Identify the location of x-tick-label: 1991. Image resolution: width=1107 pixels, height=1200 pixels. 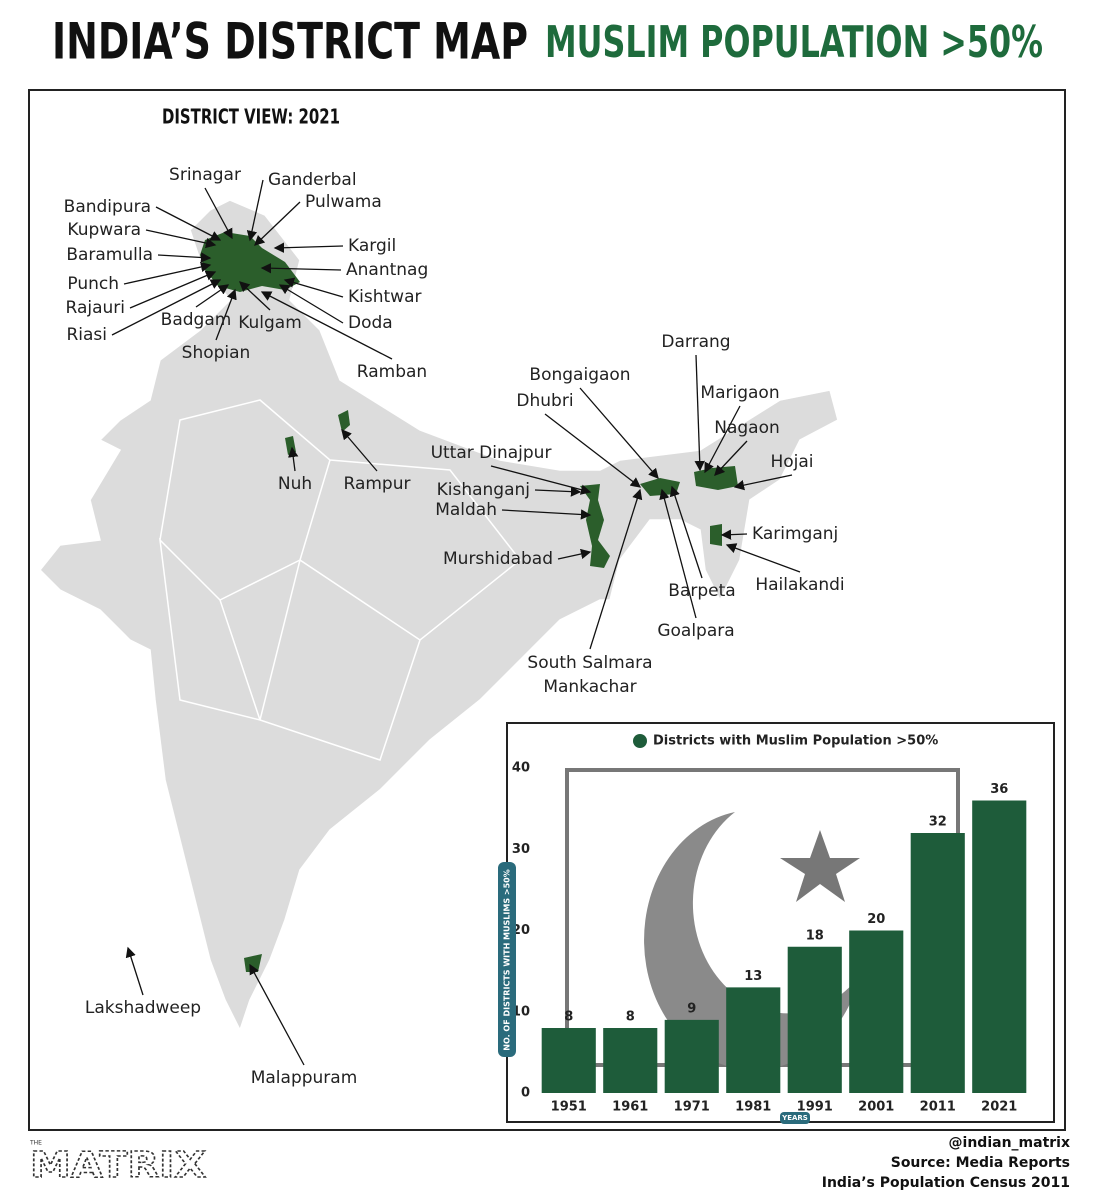
(815, 1107).